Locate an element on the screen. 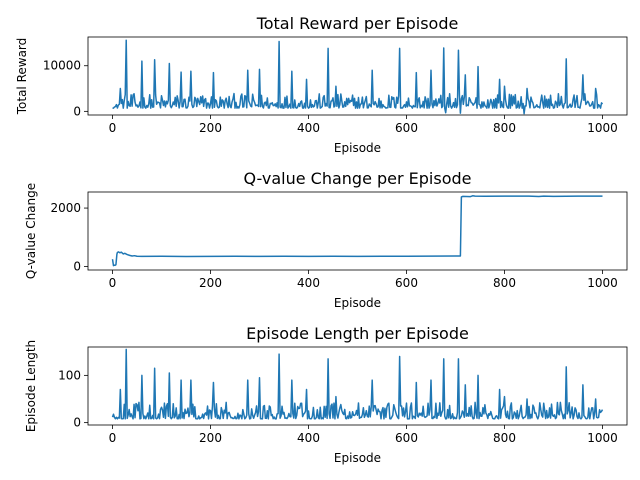 The height and width of the screenshot is (480, 640). y-axis-label: Q-value Change is located at coordinates (31, 231).